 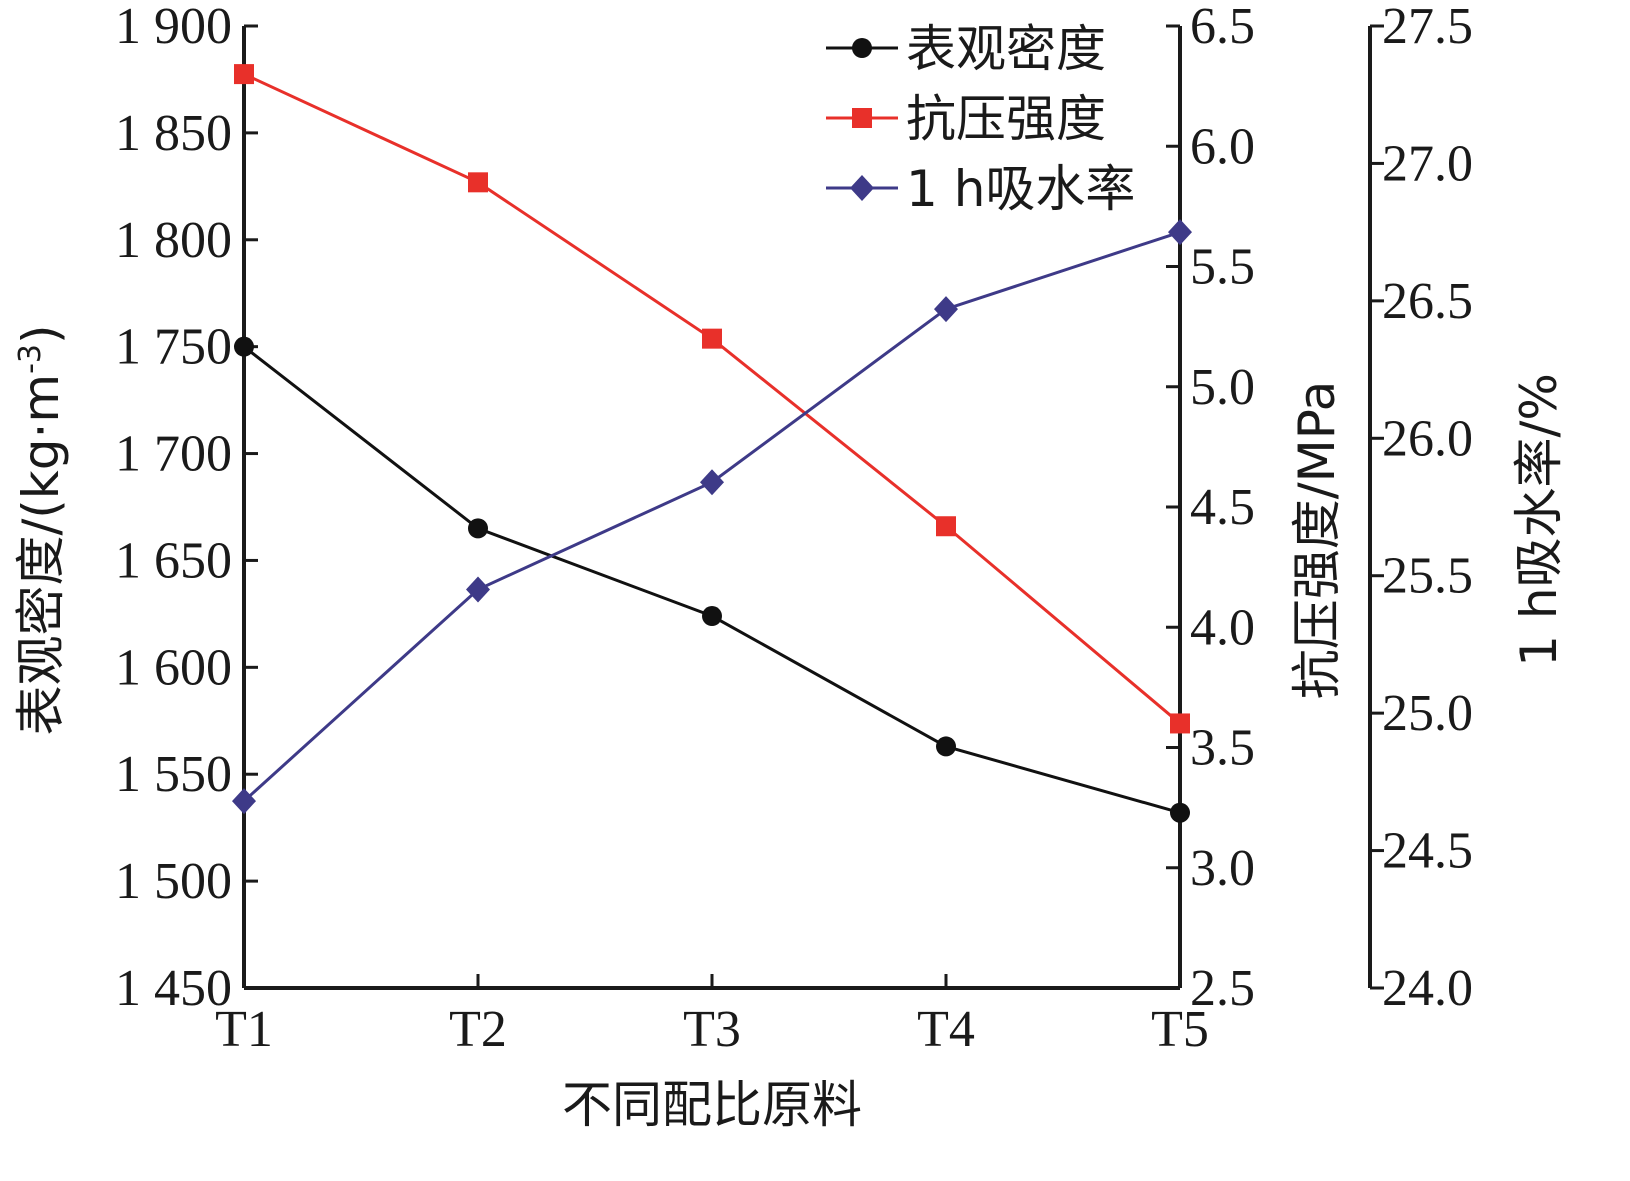 What do you see at coordinates (1427, 851) in the screenshot?
I see `right2-axis-tick-label: 24.5` at bounding box center [1427, 851].